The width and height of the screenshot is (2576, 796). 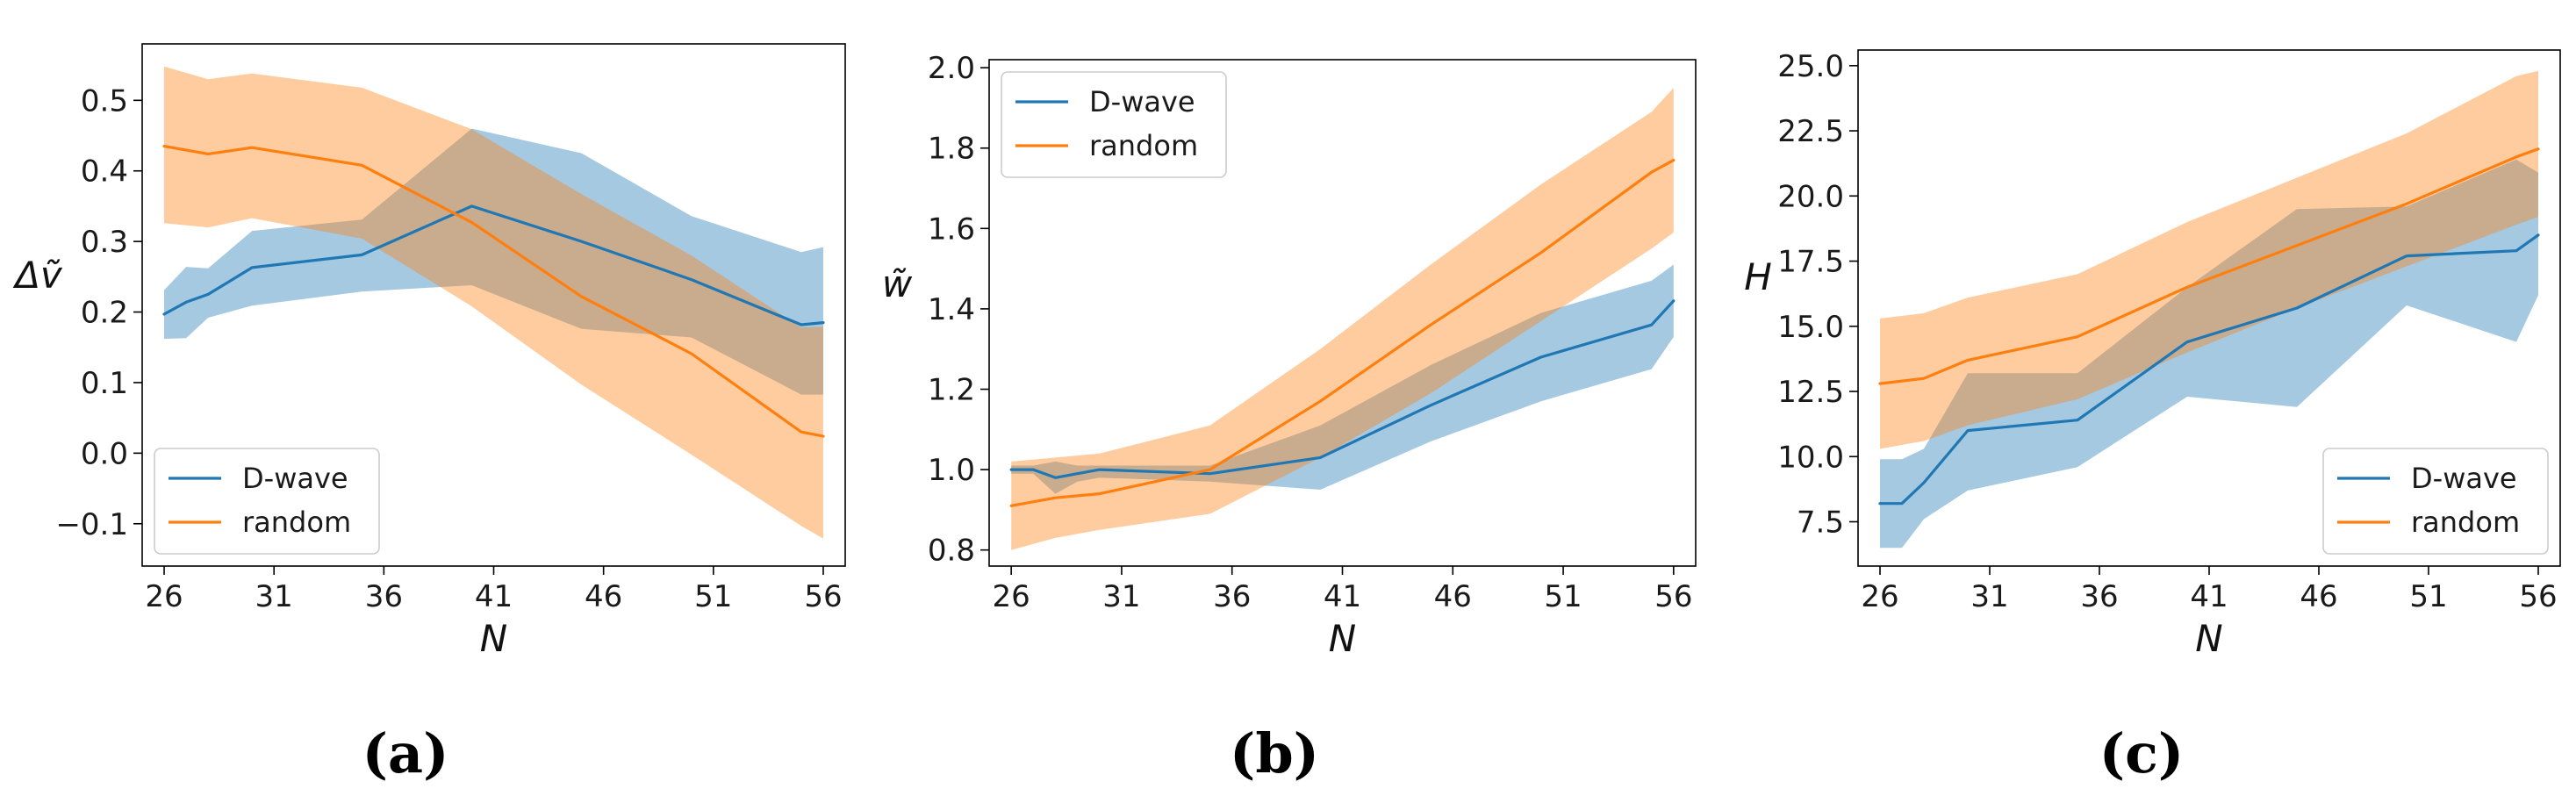 I want to click on y-tick-label: 0.8, so click(x=952, y=551).